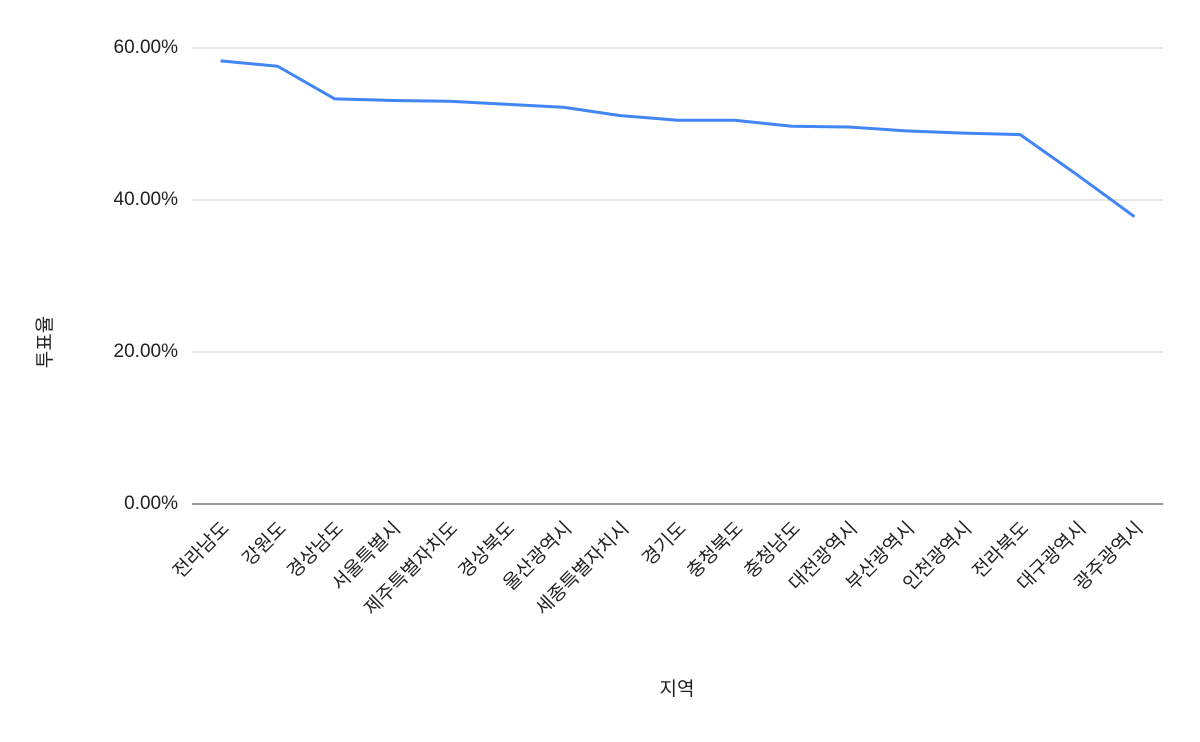  Describe the element at coordinates (664, 544) in the screenshot. I see `x-tick-label: 경기도` at that location.